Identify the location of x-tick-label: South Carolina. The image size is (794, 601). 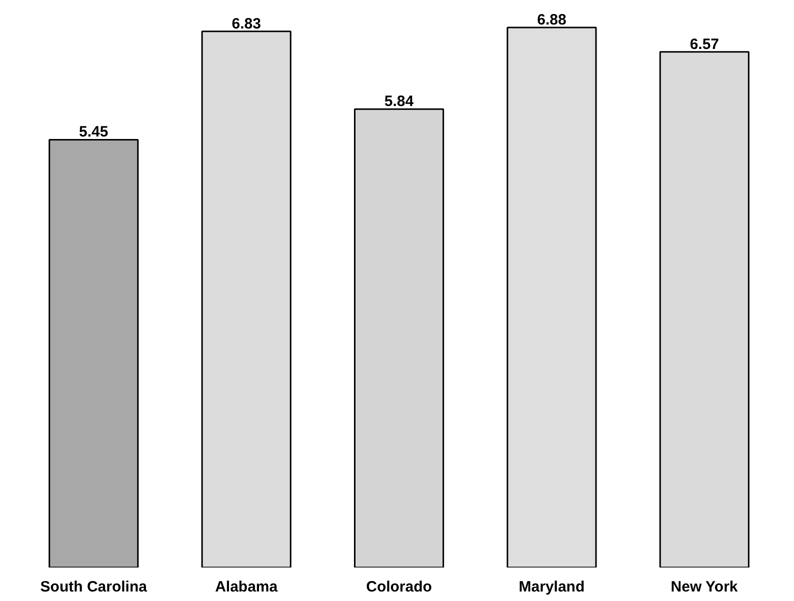
(94, 587).